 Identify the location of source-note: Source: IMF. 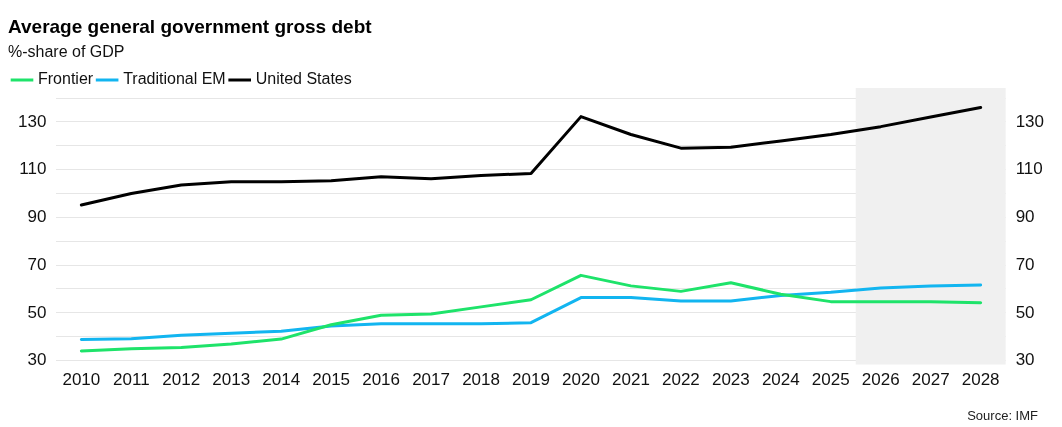
(1002, 415).